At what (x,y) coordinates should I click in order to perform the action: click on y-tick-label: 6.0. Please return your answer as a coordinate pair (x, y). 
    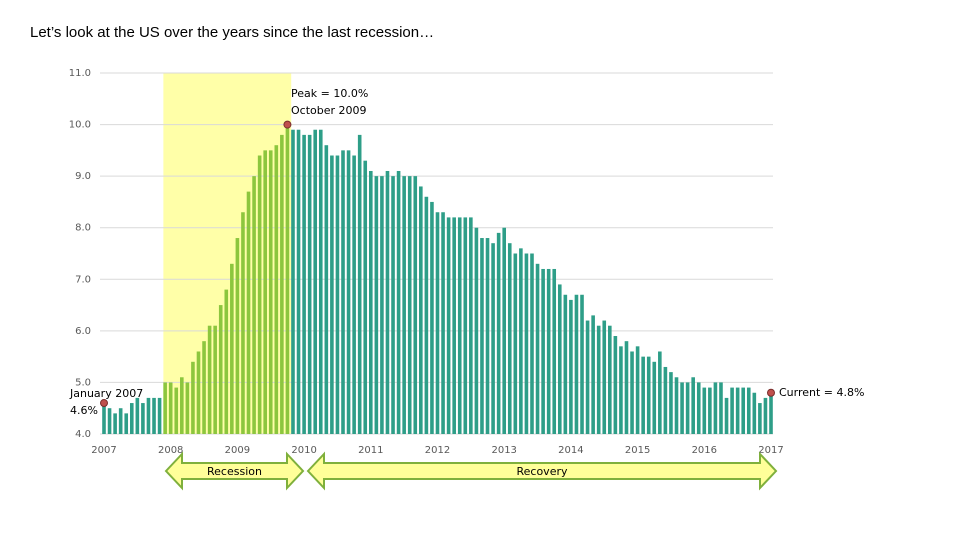
    Looking at the image, I should click on (83, 331).